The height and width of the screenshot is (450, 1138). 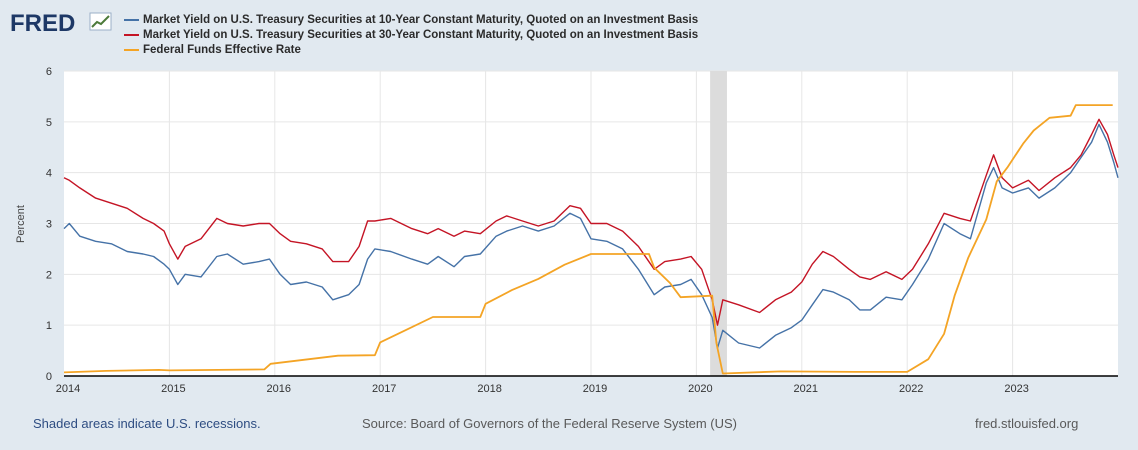 What do you see at coordinates (222, 49) in the screenshot?
I see `legend-label-fed-funds: Federal Funds Effective Rate` at bounding box center [222, 49].